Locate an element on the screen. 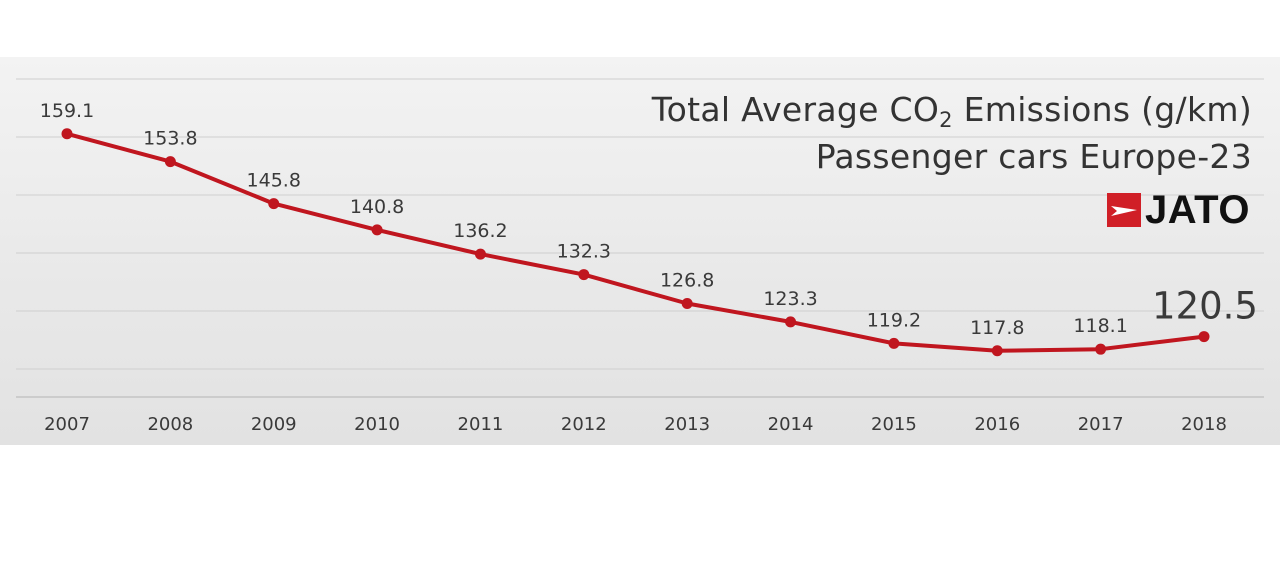 Image resolution: width=1280 pixels, height=582 pixels. chart-title-suffix: Emissions (g/km) is located at coordinates (1102, 109).